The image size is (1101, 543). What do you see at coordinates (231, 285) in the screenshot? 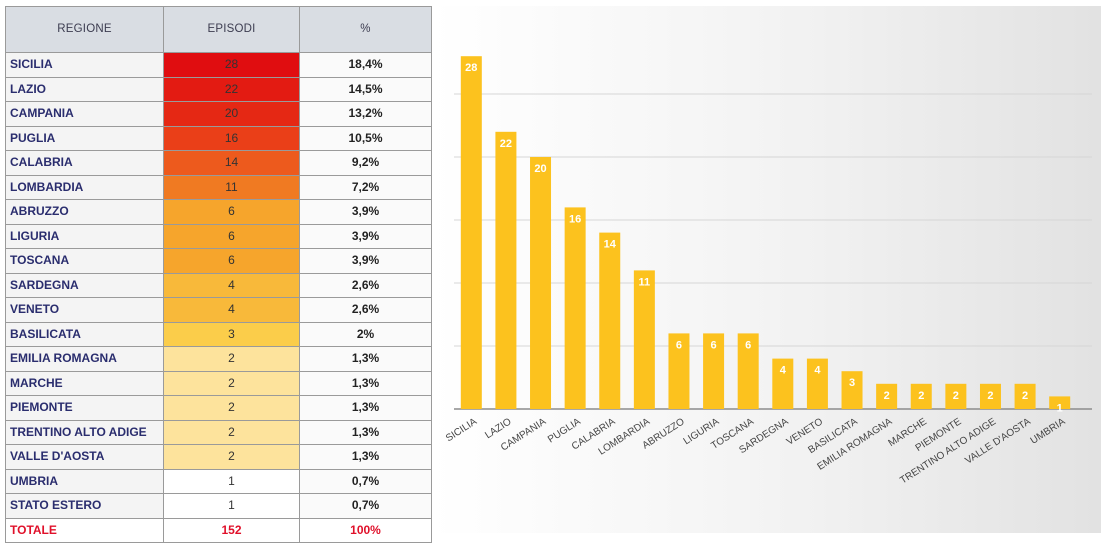
I see `episodes-cell: 4` at bounding box center [231, 285].